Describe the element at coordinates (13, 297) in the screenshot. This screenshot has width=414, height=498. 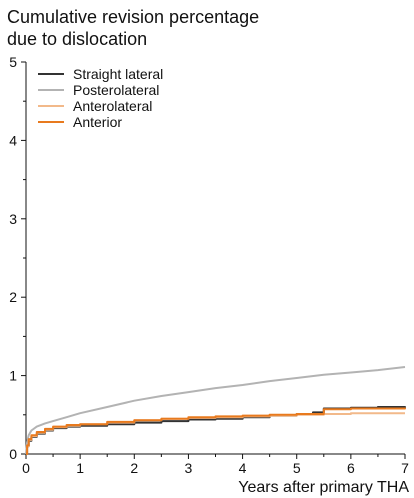
I see `y-tick-label: 2` at that location.